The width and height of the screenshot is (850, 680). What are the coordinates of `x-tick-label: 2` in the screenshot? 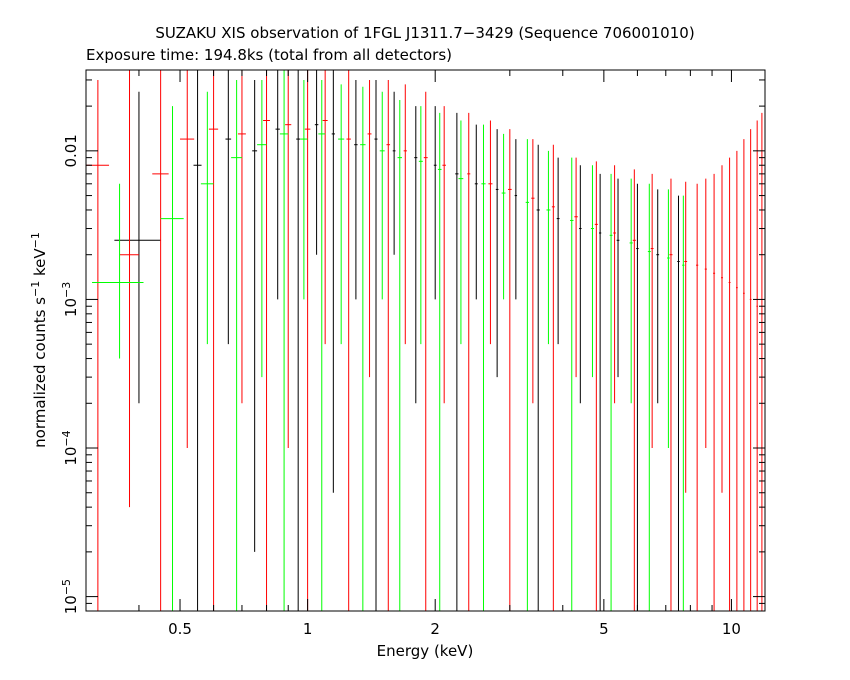 It's located at (435, 629).